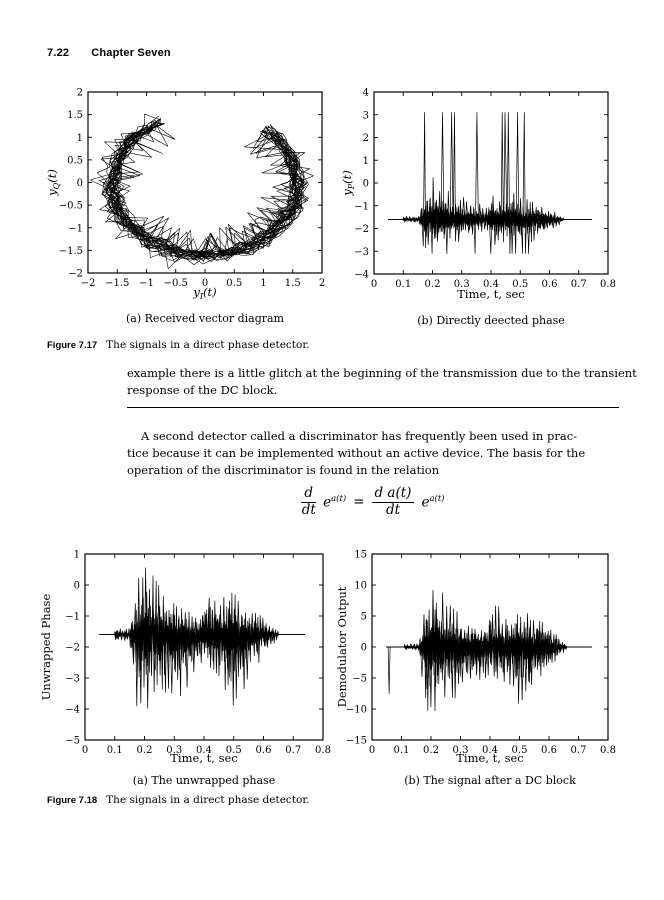 This screenshot has width=664, height=900. Describe the element at coordinates (364, 617) in the screenshot. I see `svg-text: 5` at that location.